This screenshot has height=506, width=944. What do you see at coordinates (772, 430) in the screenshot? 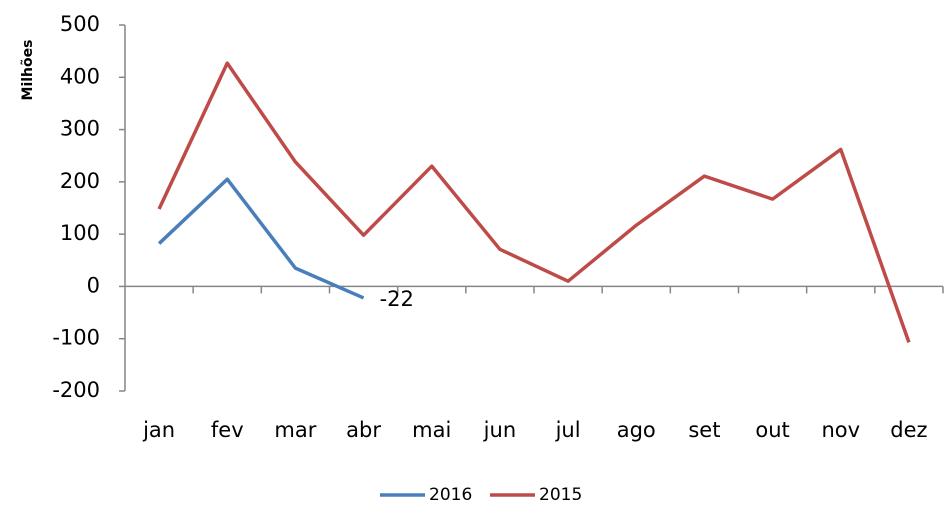
I see `x-tick-label: out` at bounding box center [772, 430].